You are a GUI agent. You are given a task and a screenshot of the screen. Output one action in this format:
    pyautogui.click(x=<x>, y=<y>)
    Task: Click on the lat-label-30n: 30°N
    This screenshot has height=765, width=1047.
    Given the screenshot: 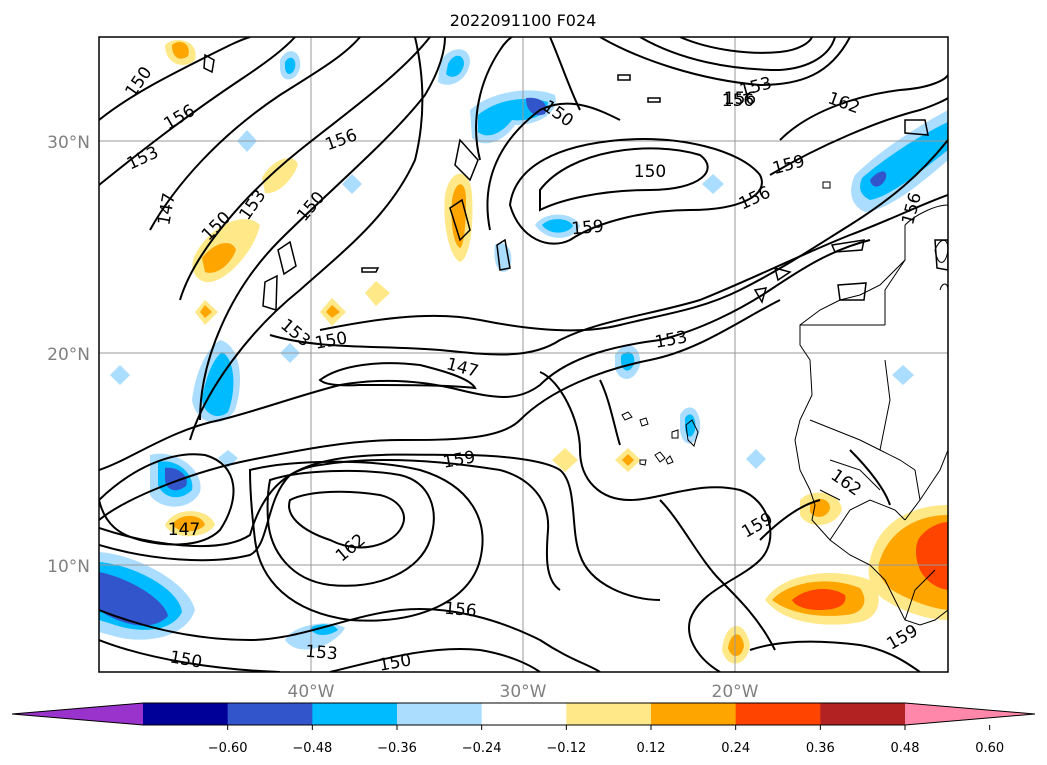 What is the action you would take?
    pyautogui.click(x=68, y=143)
    